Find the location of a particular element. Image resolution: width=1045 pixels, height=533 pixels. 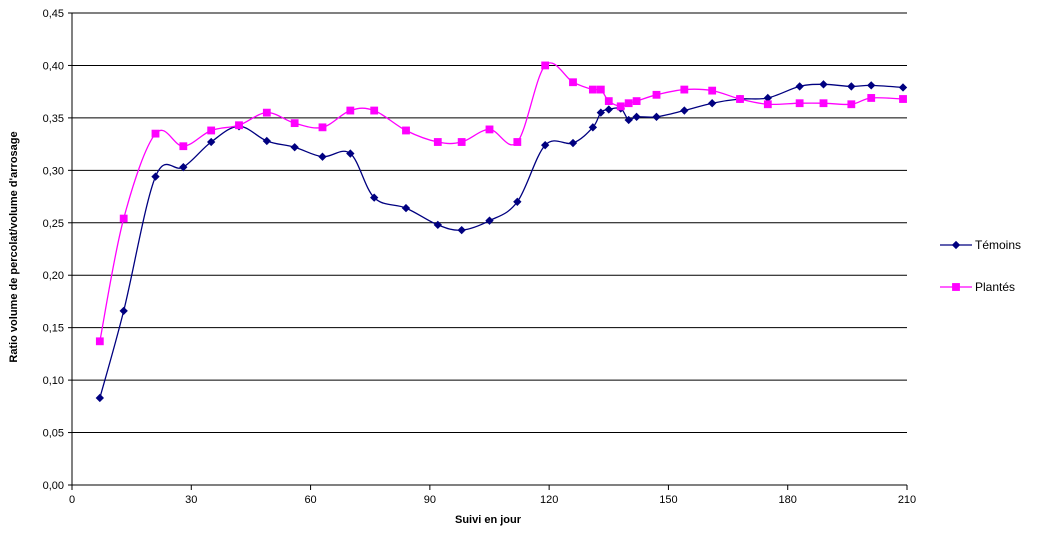

legend-item-temoins: Témoins is located at coordinates (980, 245).